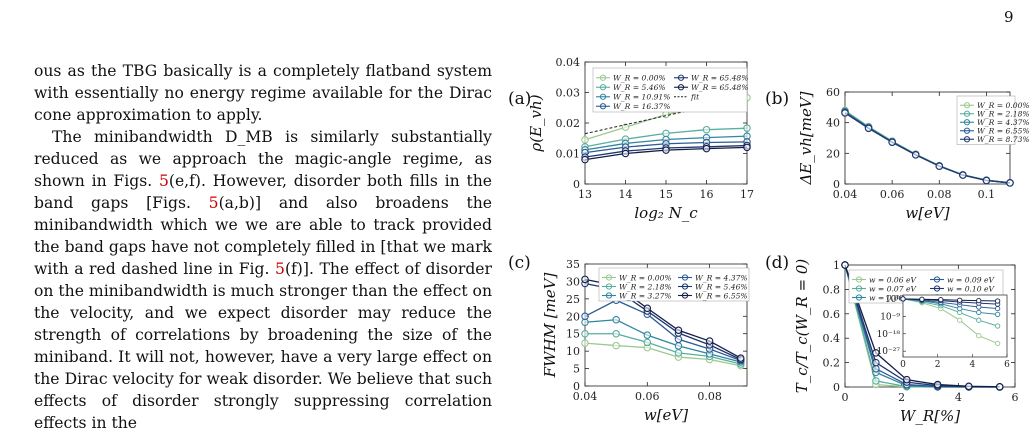 The width and height of the screenshot is (1029, 434). Describe the element at coordinates (573, 264) in the screenshot. I see `y-tick-label: 35` at that location.